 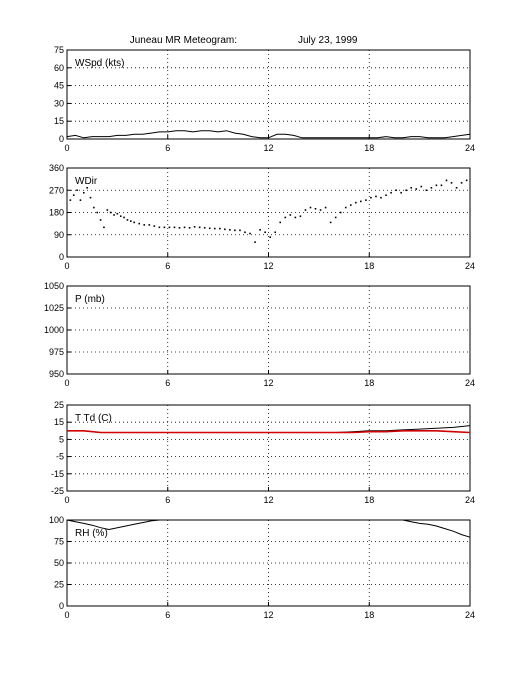 What do you see at coordinates (56, 374) in the screenshot?
I see `y-tick-label: 950` at bounding box center [56, 374].